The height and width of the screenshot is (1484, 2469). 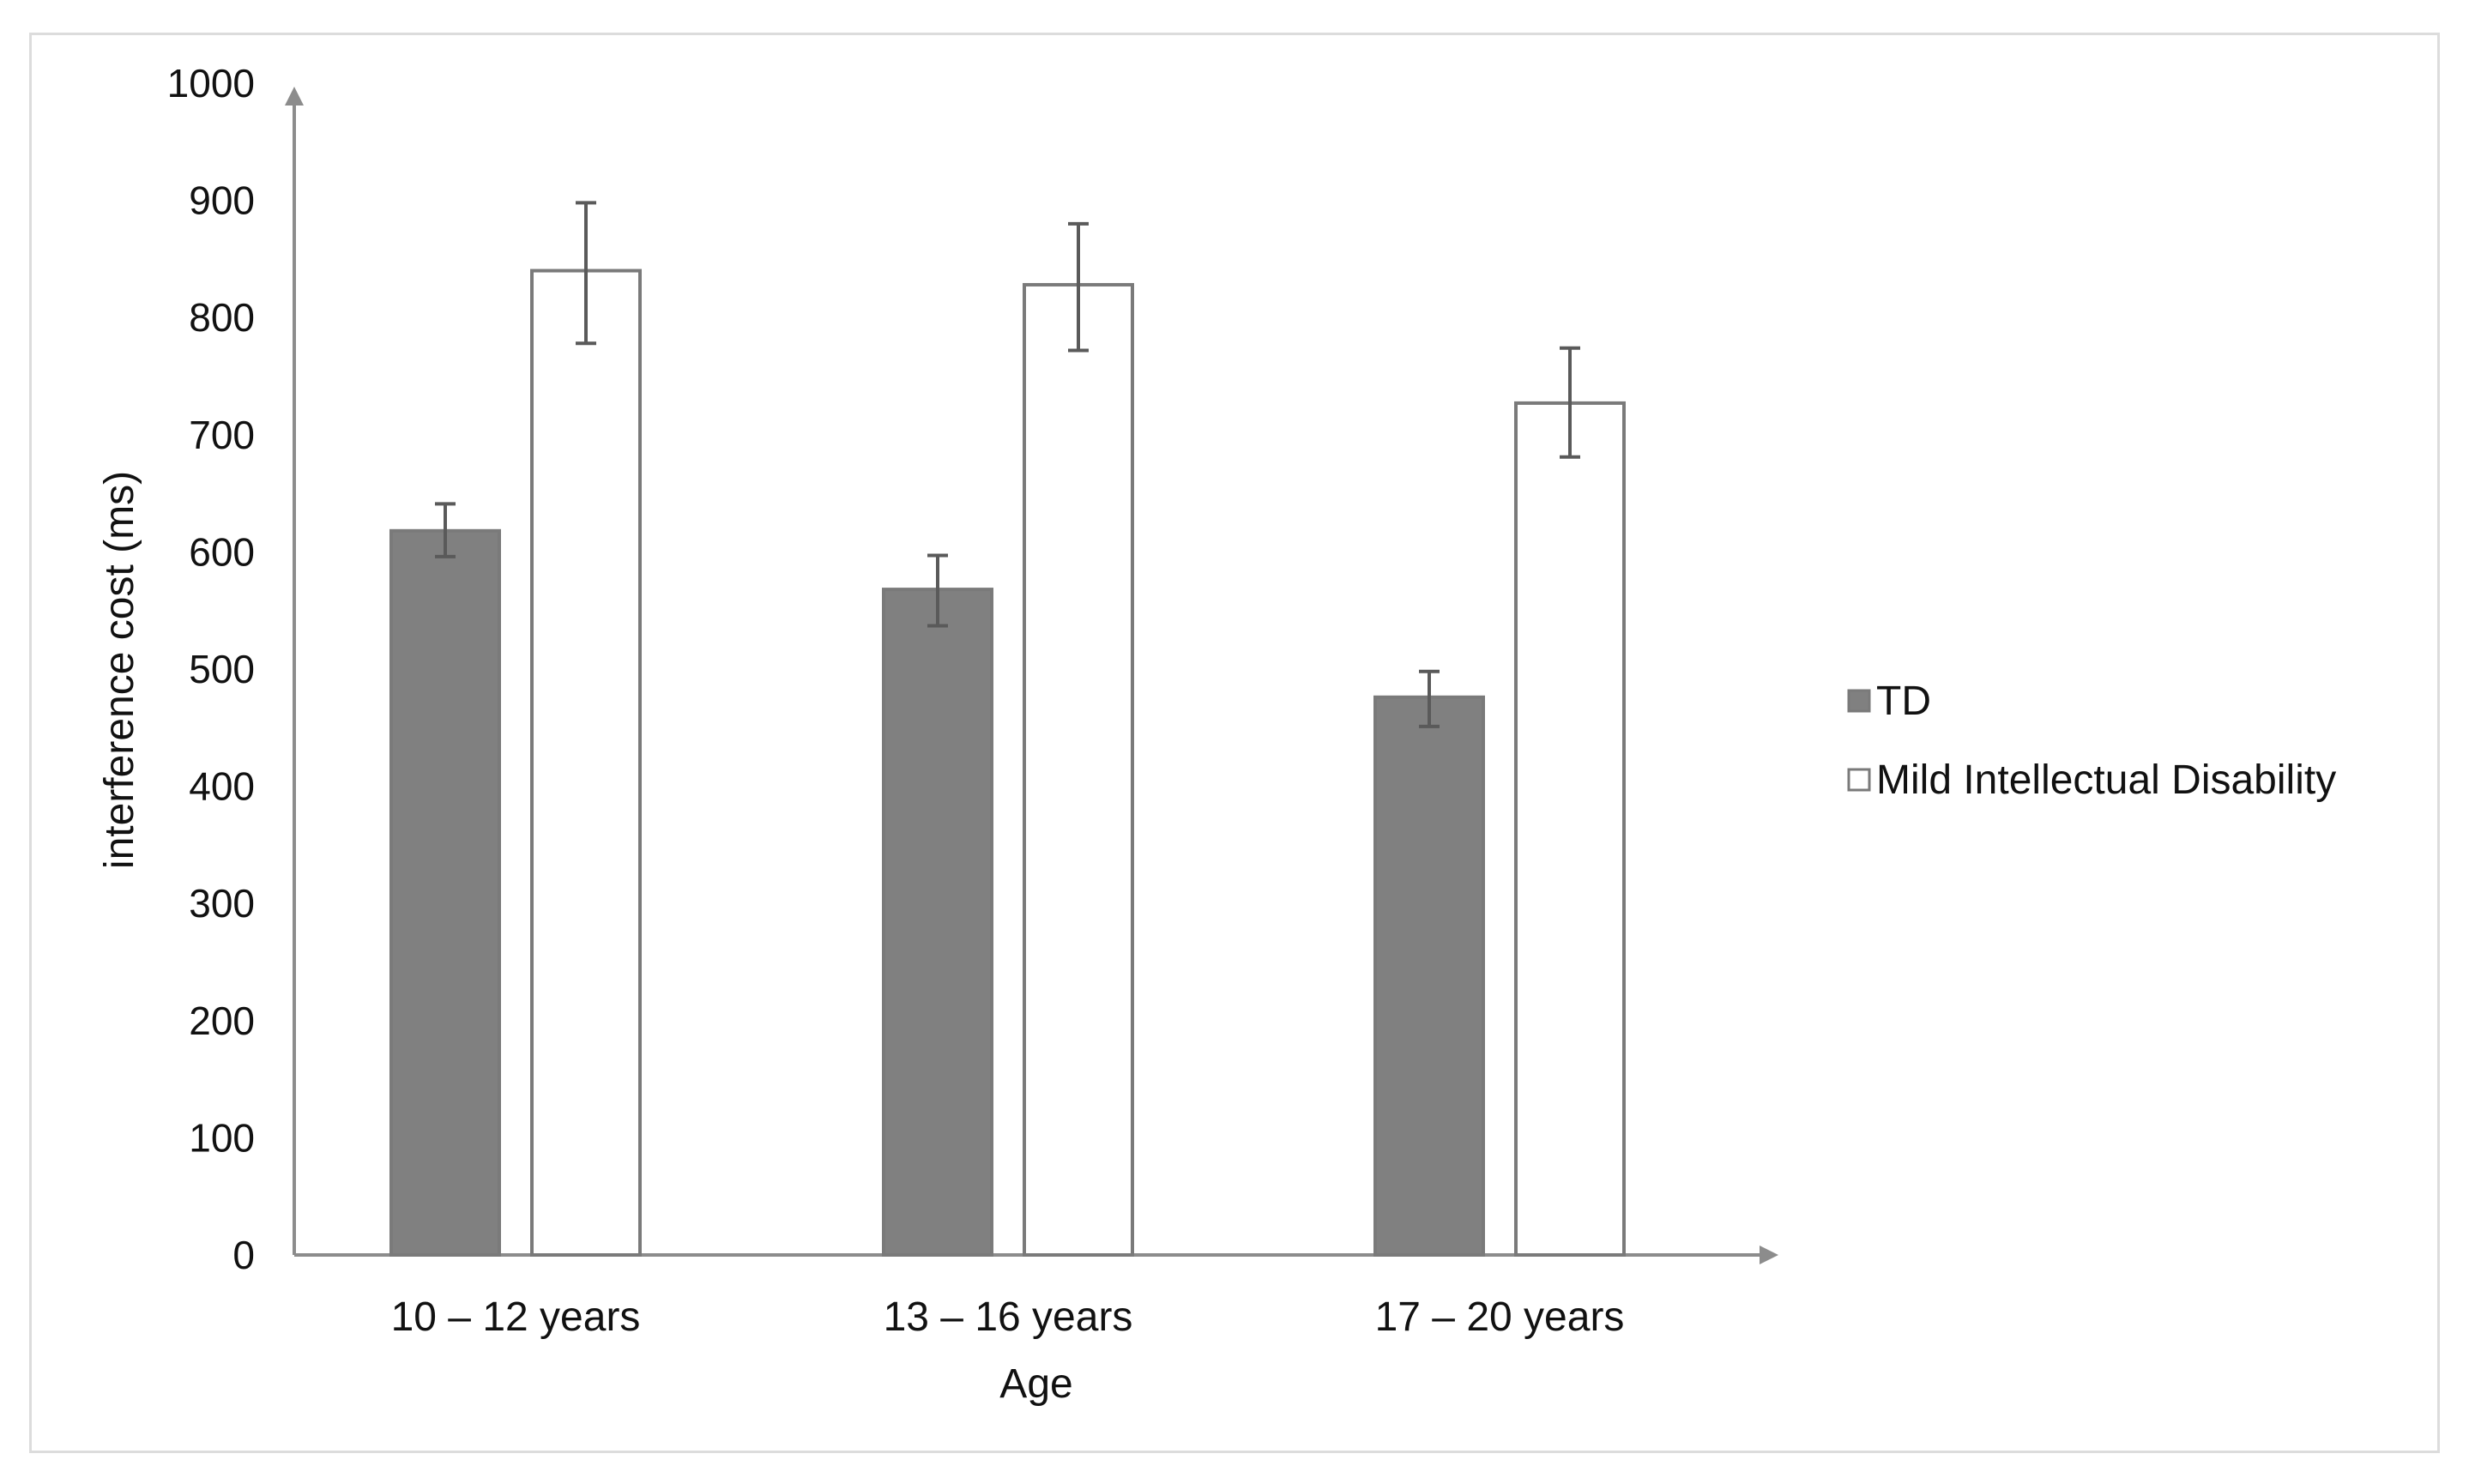 What do you see at coordinates (1035, 1384) in the screenshot?
I see `x-axis-title: Age` at bounding box center [1035, 1384].